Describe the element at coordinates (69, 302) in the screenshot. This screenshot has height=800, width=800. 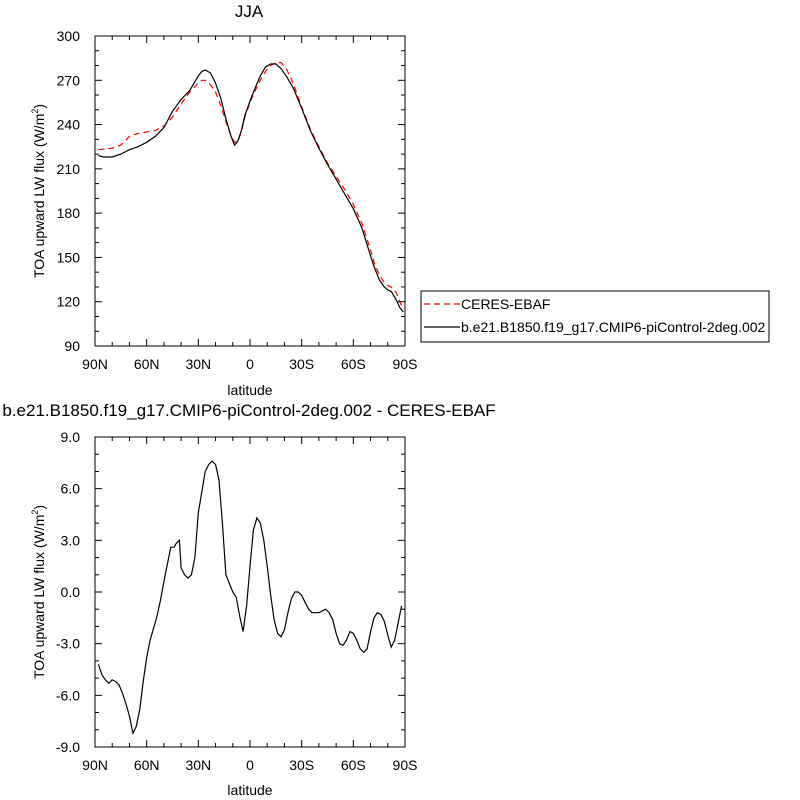
I see `top-y-tick-label: 120` at that location.